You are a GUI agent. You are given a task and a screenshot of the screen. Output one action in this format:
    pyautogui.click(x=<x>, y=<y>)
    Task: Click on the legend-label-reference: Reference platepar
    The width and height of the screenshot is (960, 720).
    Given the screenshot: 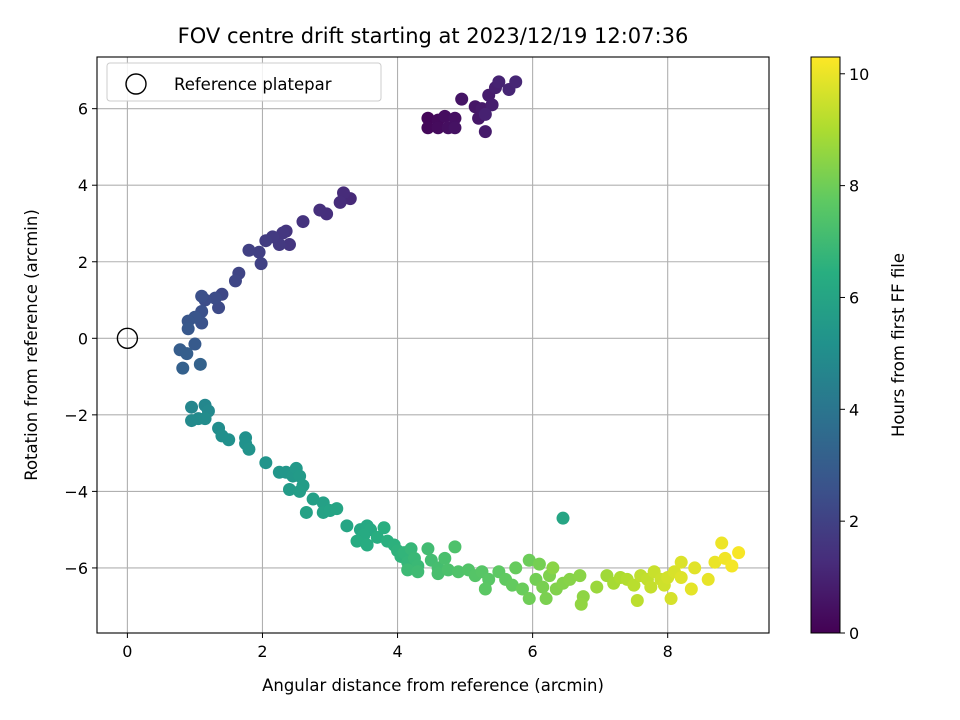 What is the action you would take?
    pyautogui.click(x=253, y=84)
    